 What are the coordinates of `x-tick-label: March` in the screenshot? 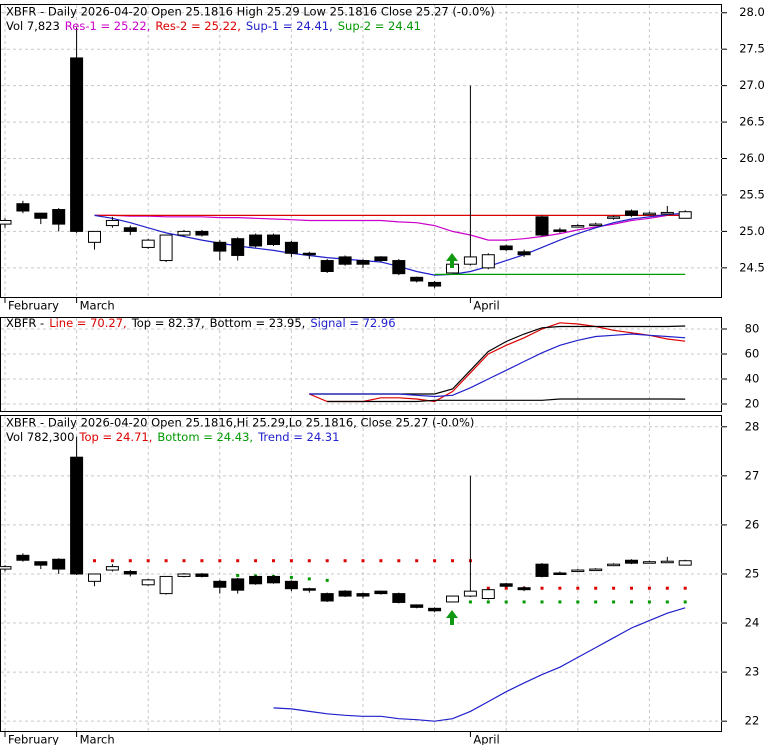 It's located at (97, 306).